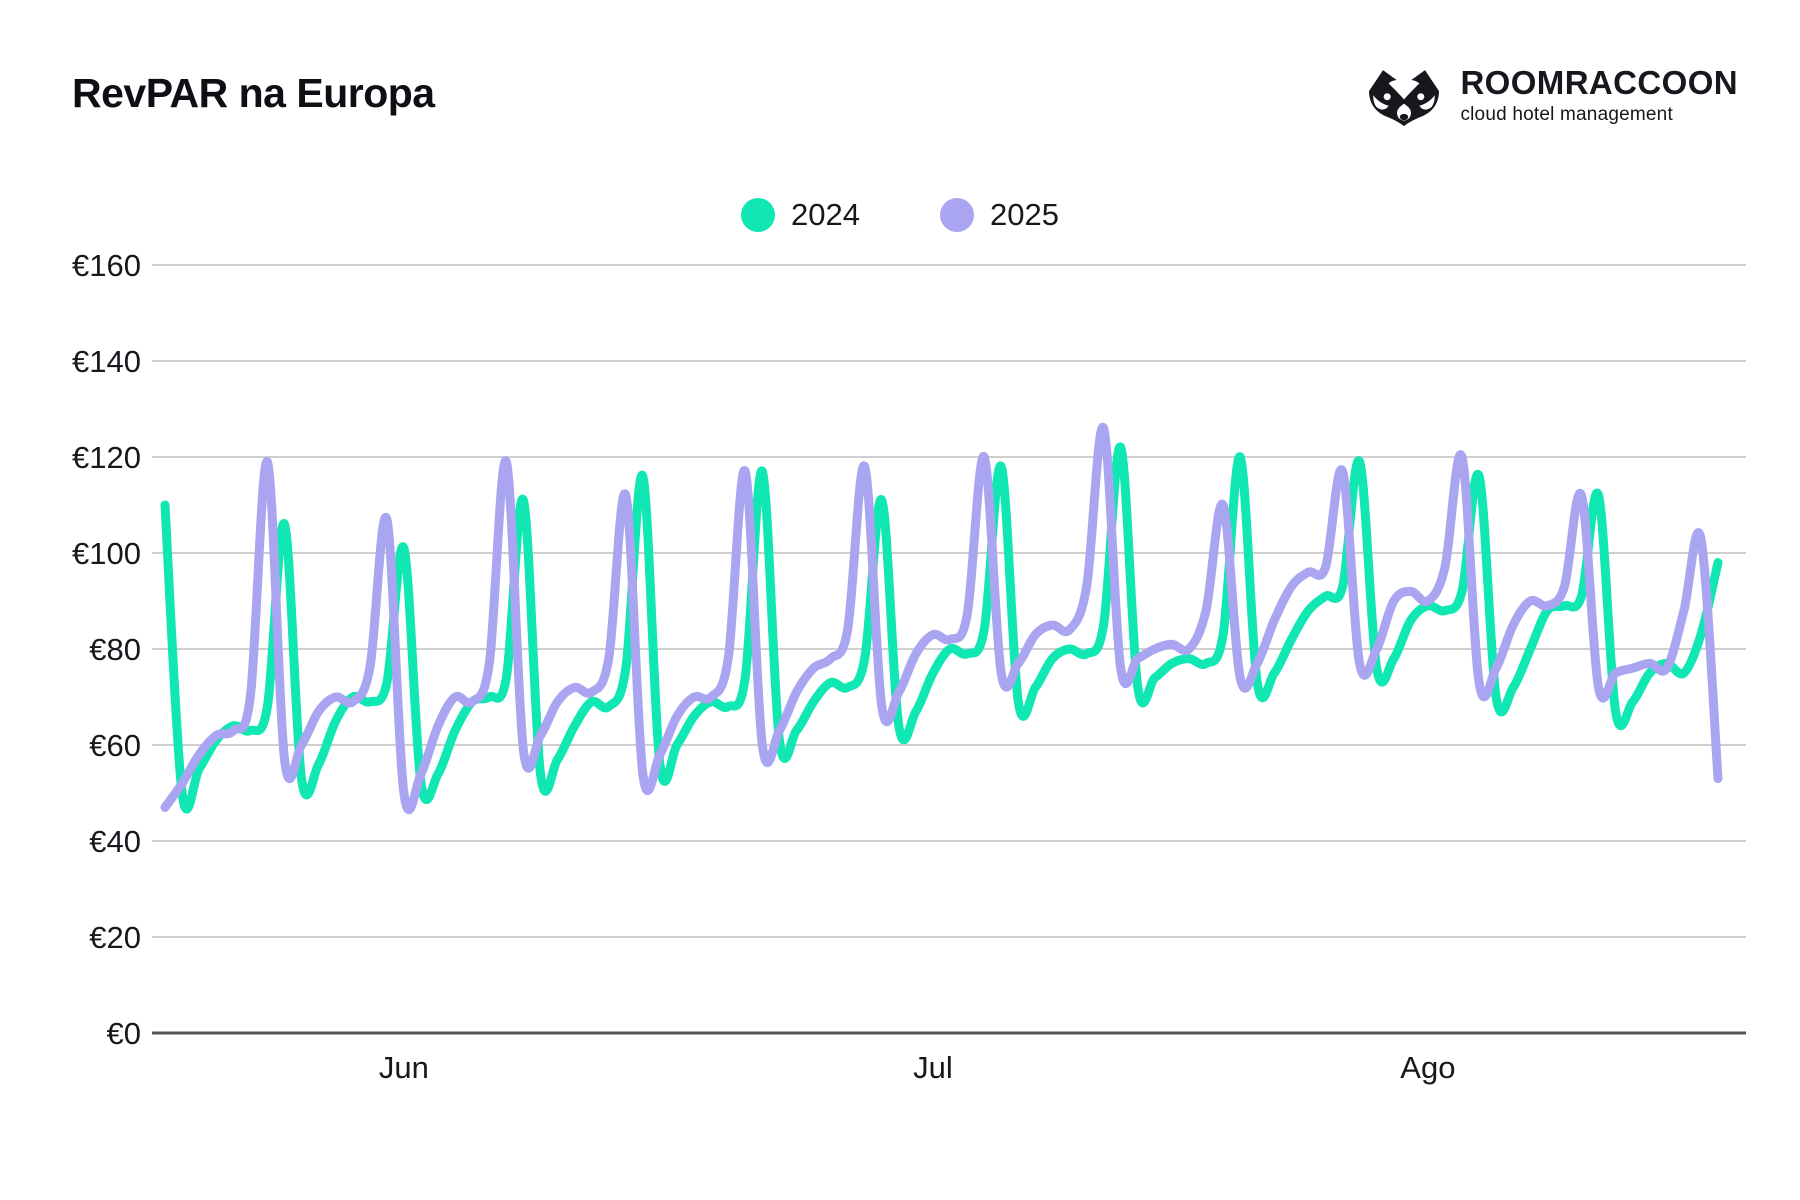  What do you see at coordinates (106, 553) in the screenshot?
I see `y-tick-label-100: €100` at bounding box center [106, 553].